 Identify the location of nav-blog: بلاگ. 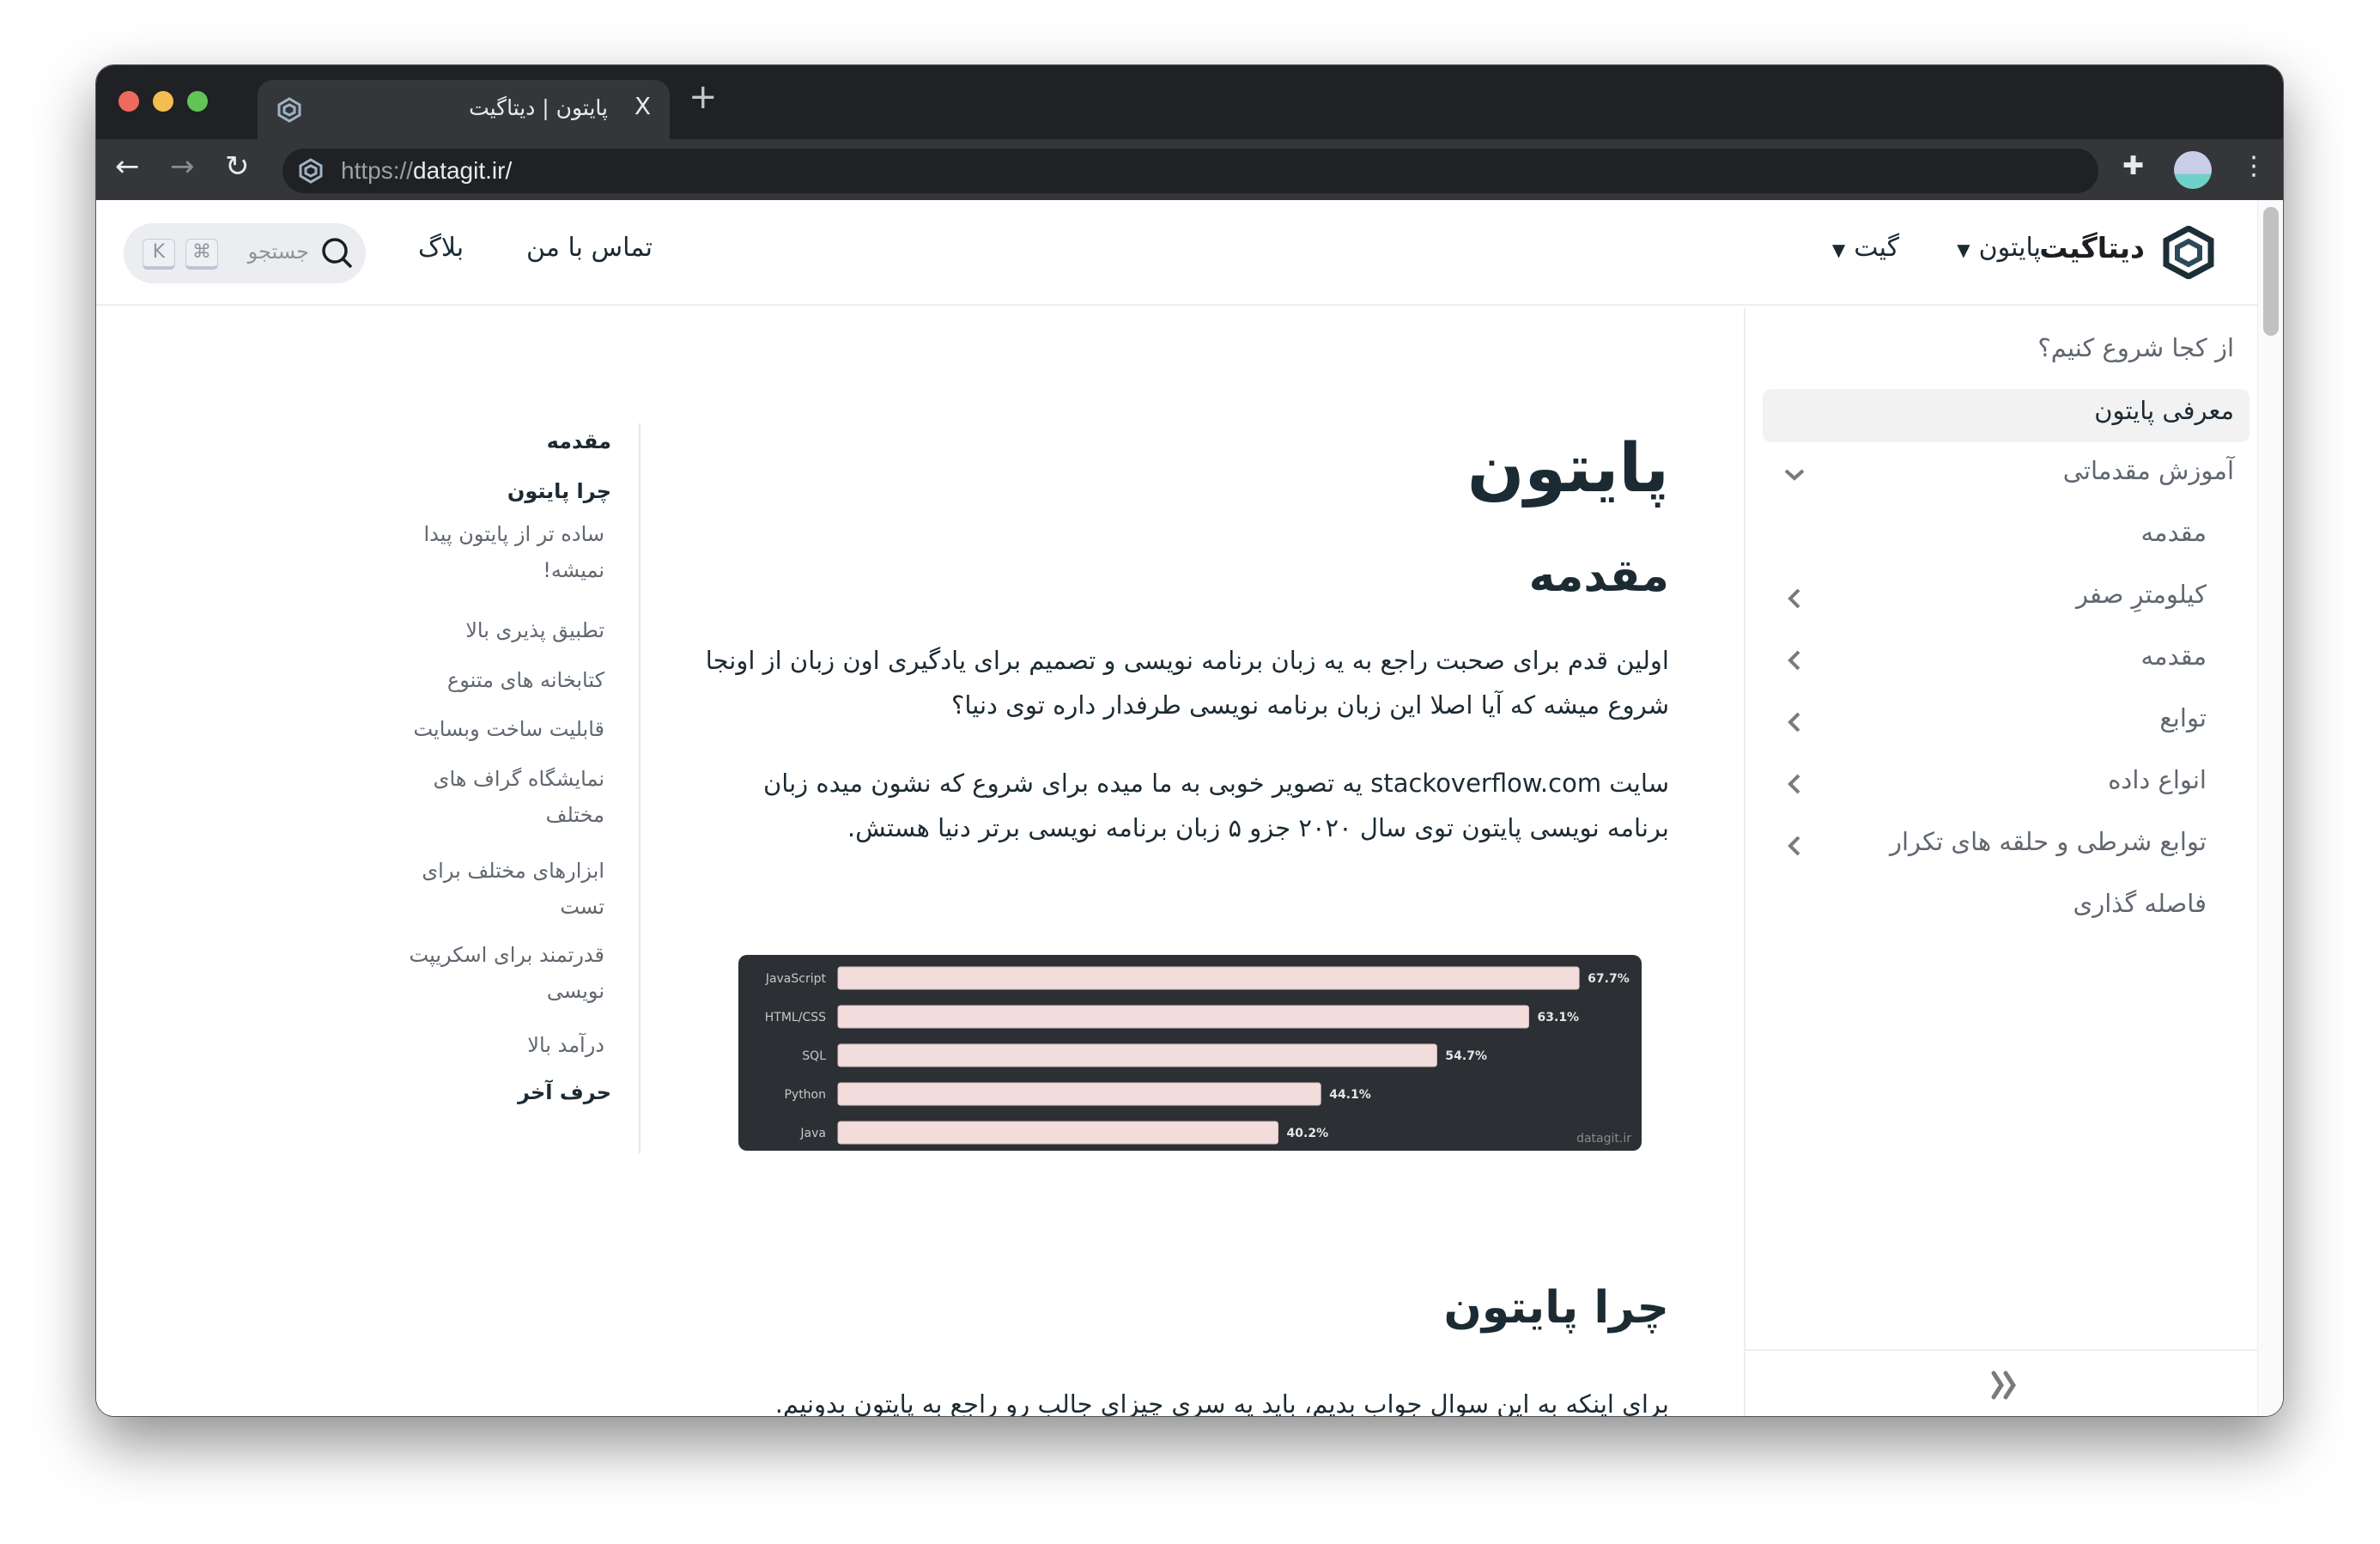
(441, 248).